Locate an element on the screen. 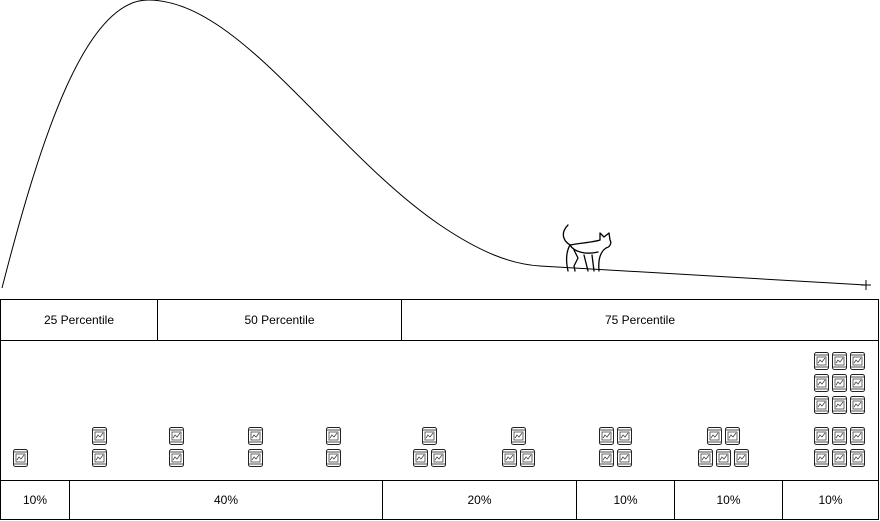 Image resolution: width=880 pixels, height=521 pixels. share-cell-1: 10% is located at coordinates (35, 500).